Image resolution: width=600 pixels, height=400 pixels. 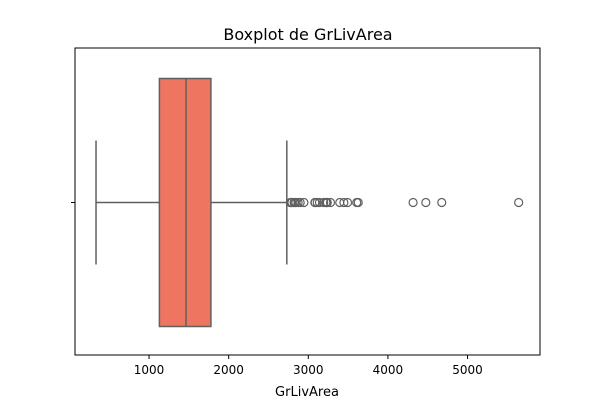 What do you see at coordinates (228, 370) in the screenshot?
I see `x-tick-label: 2000` at bounding box center [228, 370].